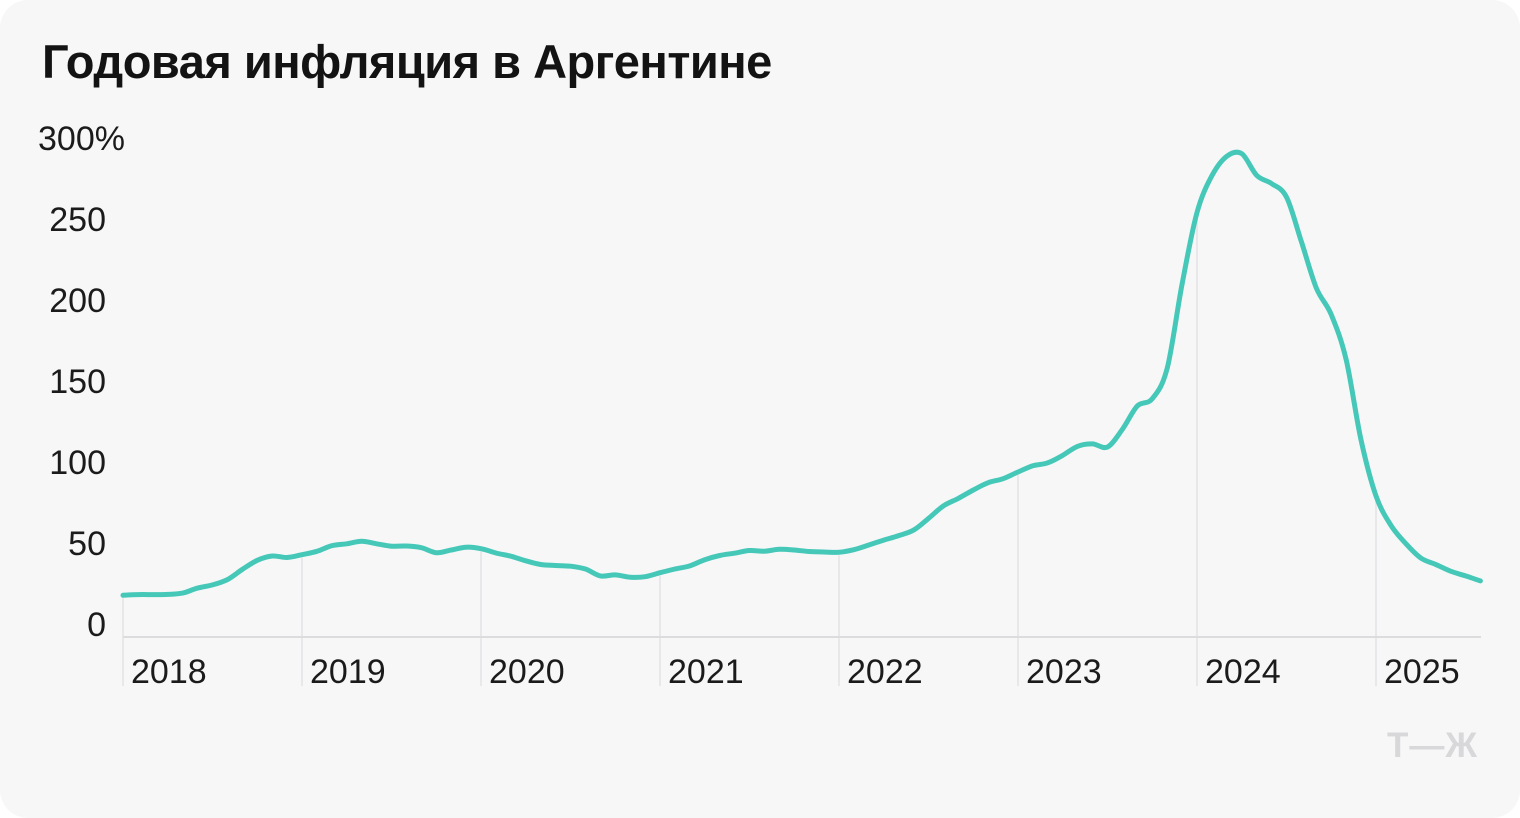  What do you see at coordinates (87, 544) in the screenshot?
I see `y-axis-tick-label: 50` at bounding box center [87, 544].